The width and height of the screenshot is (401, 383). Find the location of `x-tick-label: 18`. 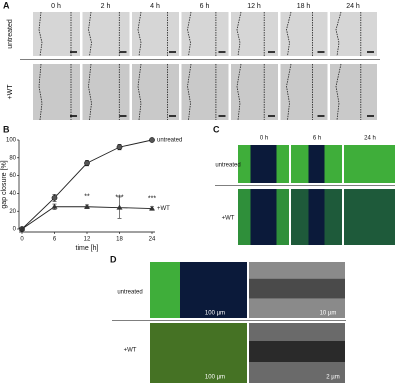

x-tick-label: 18 is located at coordinates (119, 240).